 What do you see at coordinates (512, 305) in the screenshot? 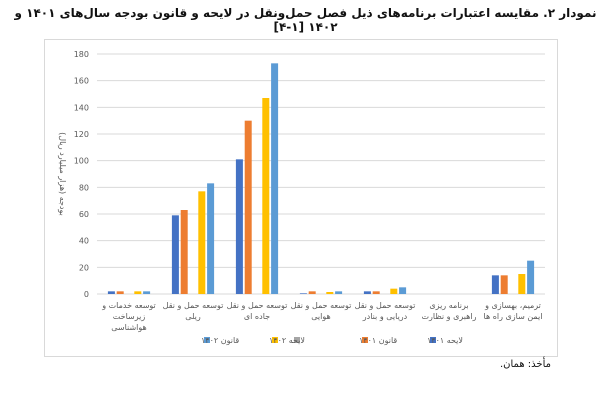
I see `x-tick-label: ترمیم، بهسازی و` at bounding box center [512, 305].